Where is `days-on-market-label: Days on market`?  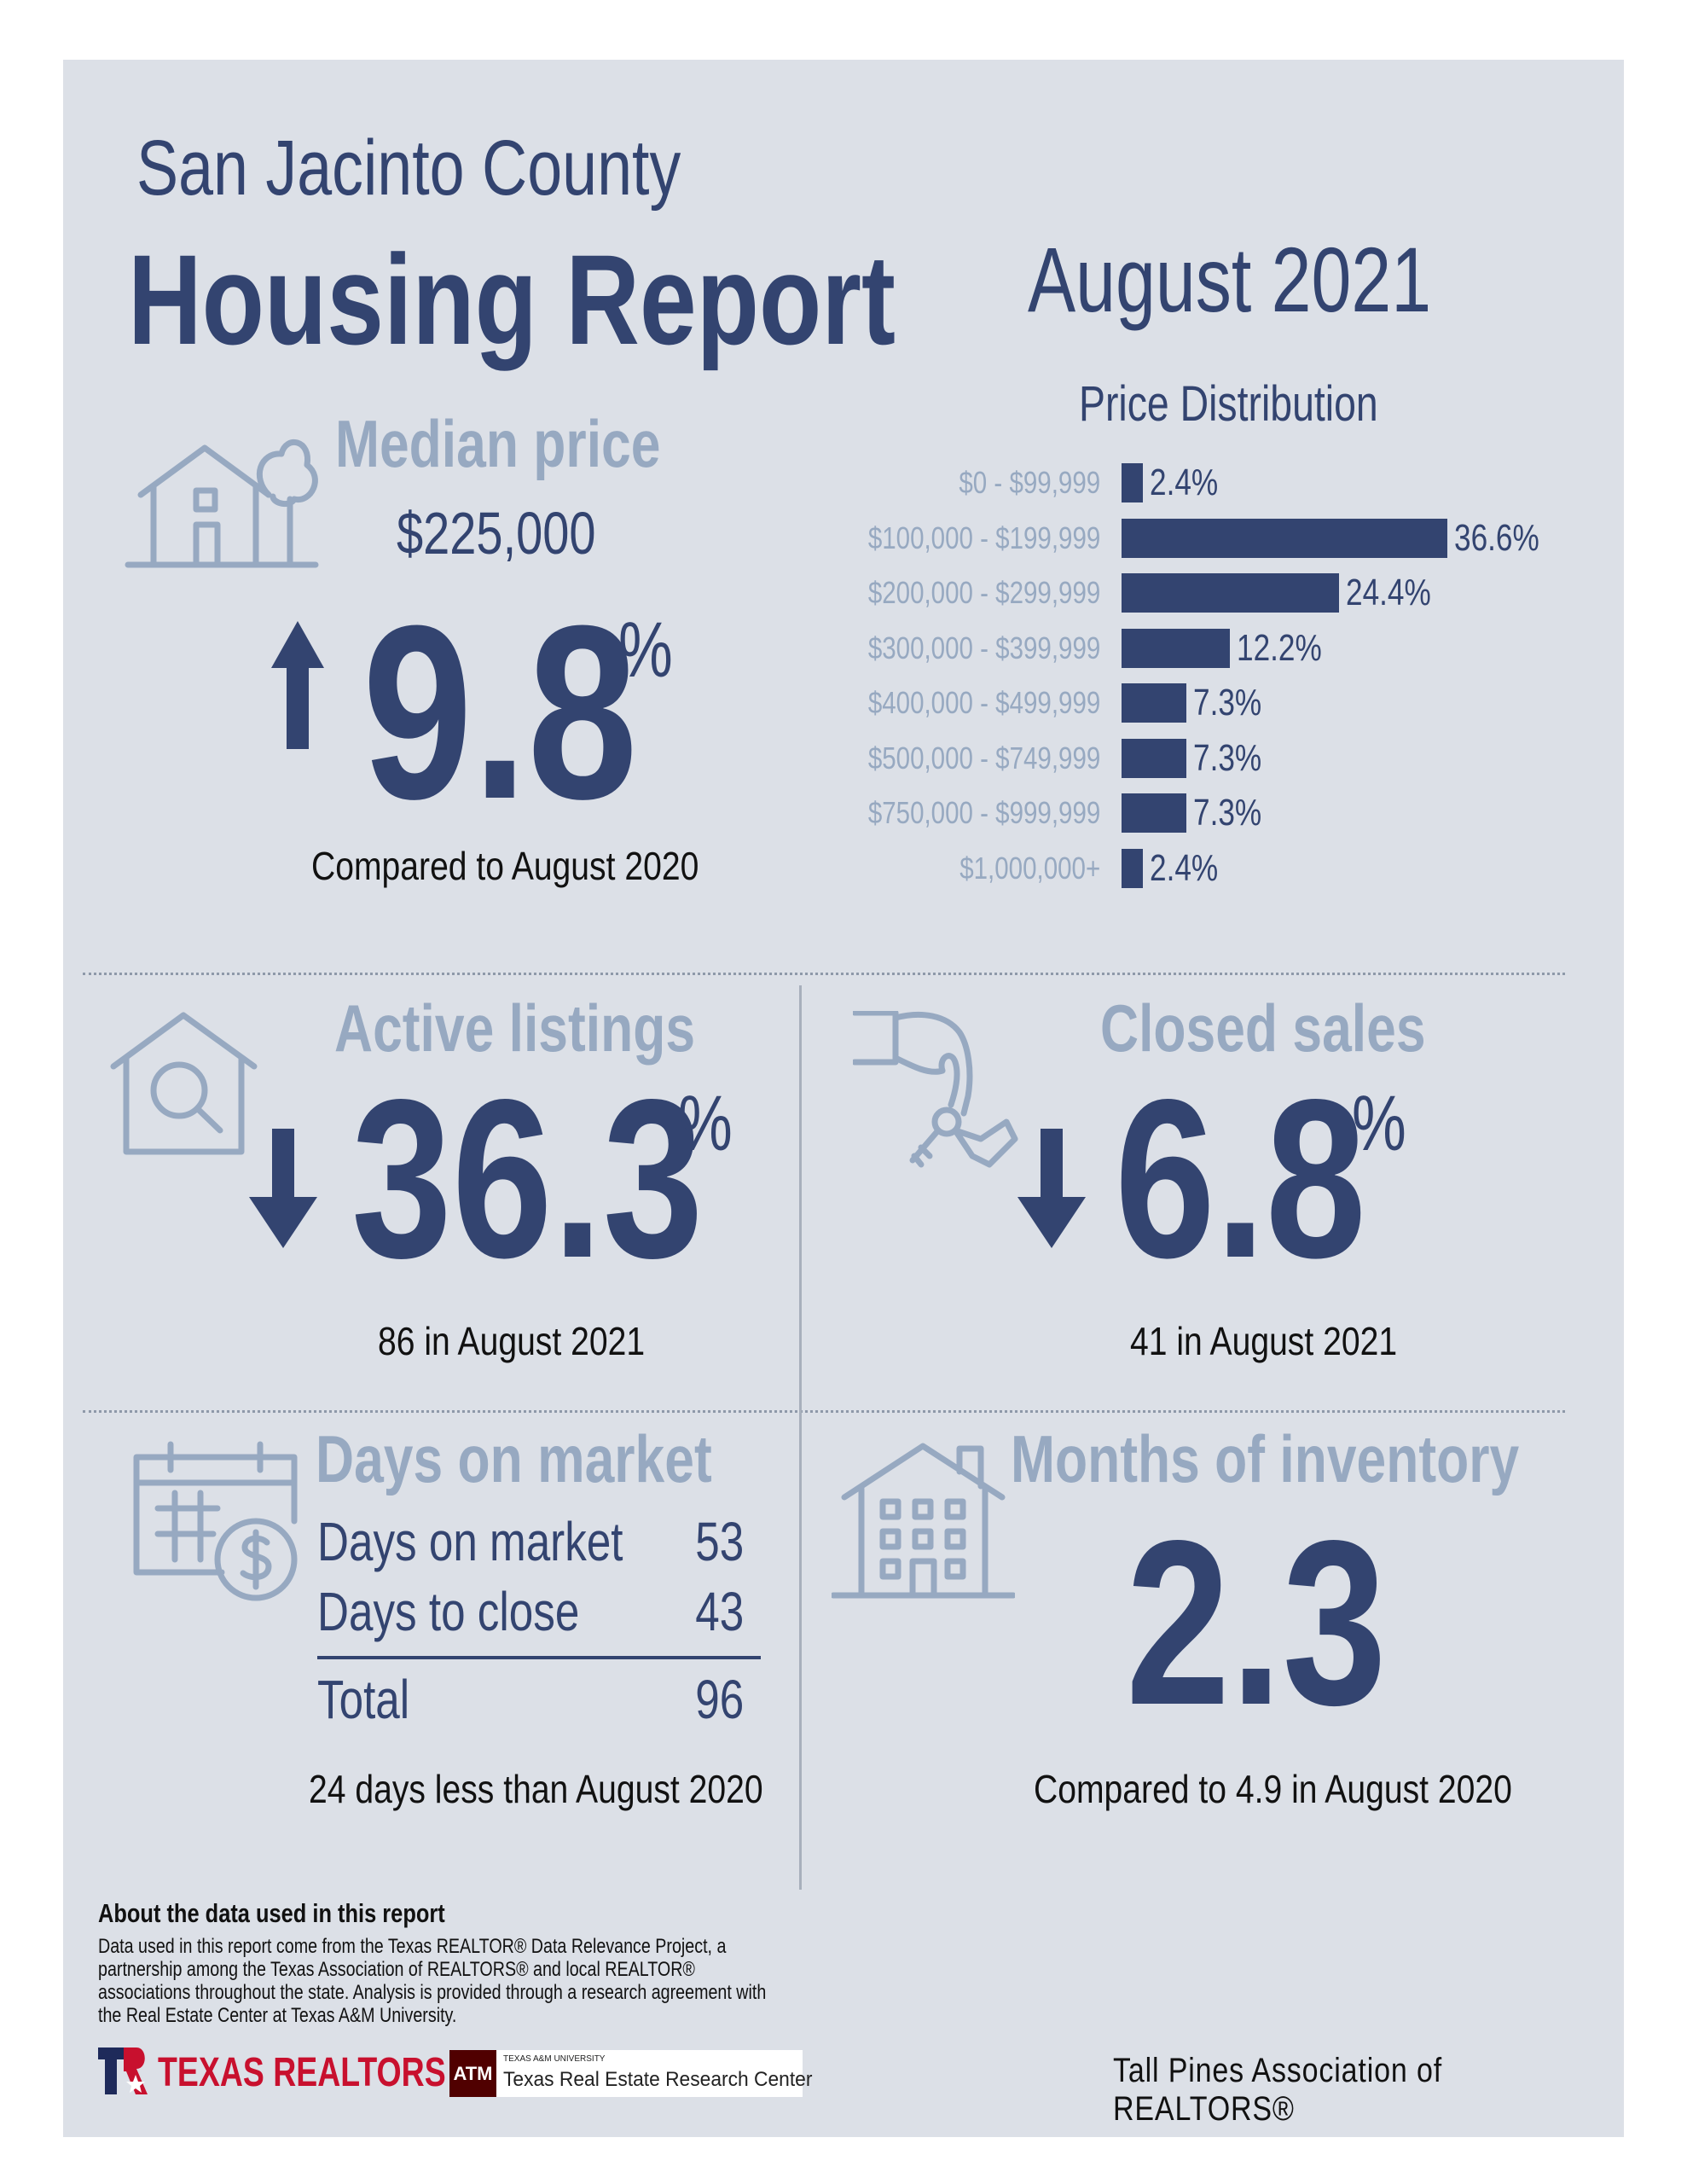
days-on-market-label: Days on market is located at coordinates (514, 1459).